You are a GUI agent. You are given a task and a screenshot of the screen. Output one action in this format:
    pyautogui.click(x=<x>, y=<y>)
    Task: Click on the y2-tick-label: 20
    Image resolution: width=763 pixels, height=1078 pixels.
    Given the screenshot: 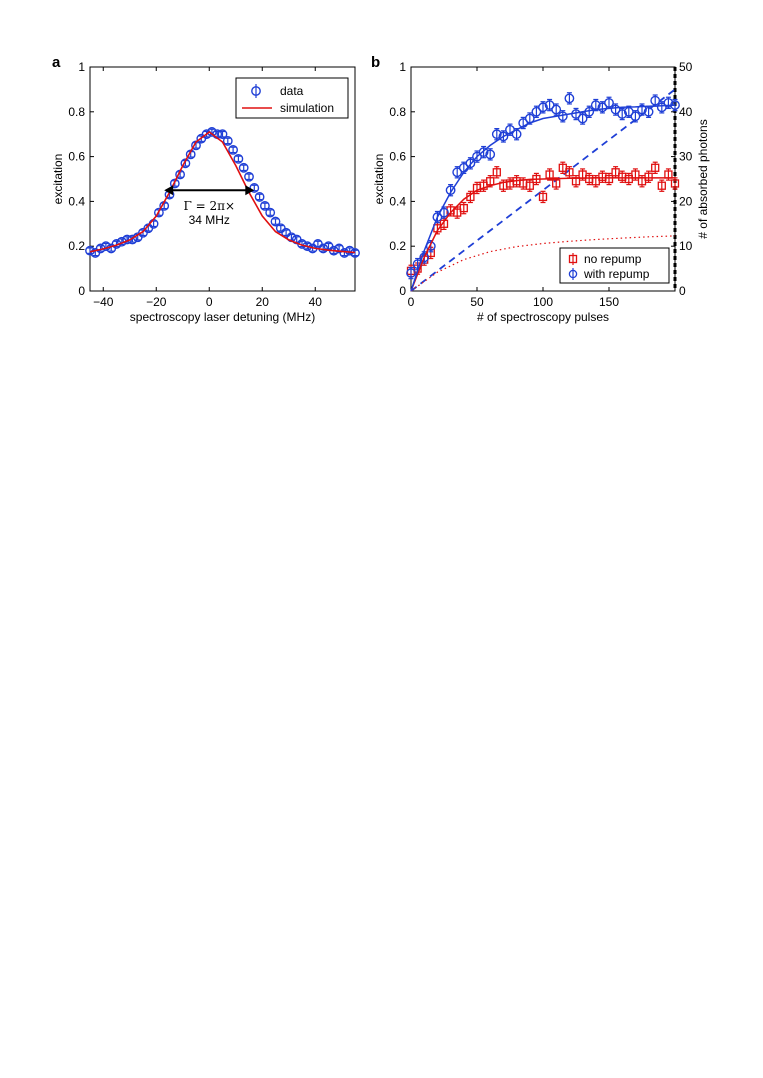 What is the action you would take?
    pyautogui.click(x=686, y=201)
    